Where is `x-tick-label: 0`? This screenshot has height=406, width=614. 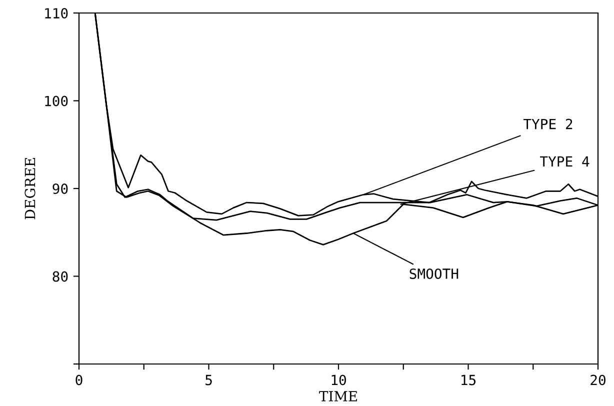 x-tick-label: 0 is located at coordinates (79, 380).